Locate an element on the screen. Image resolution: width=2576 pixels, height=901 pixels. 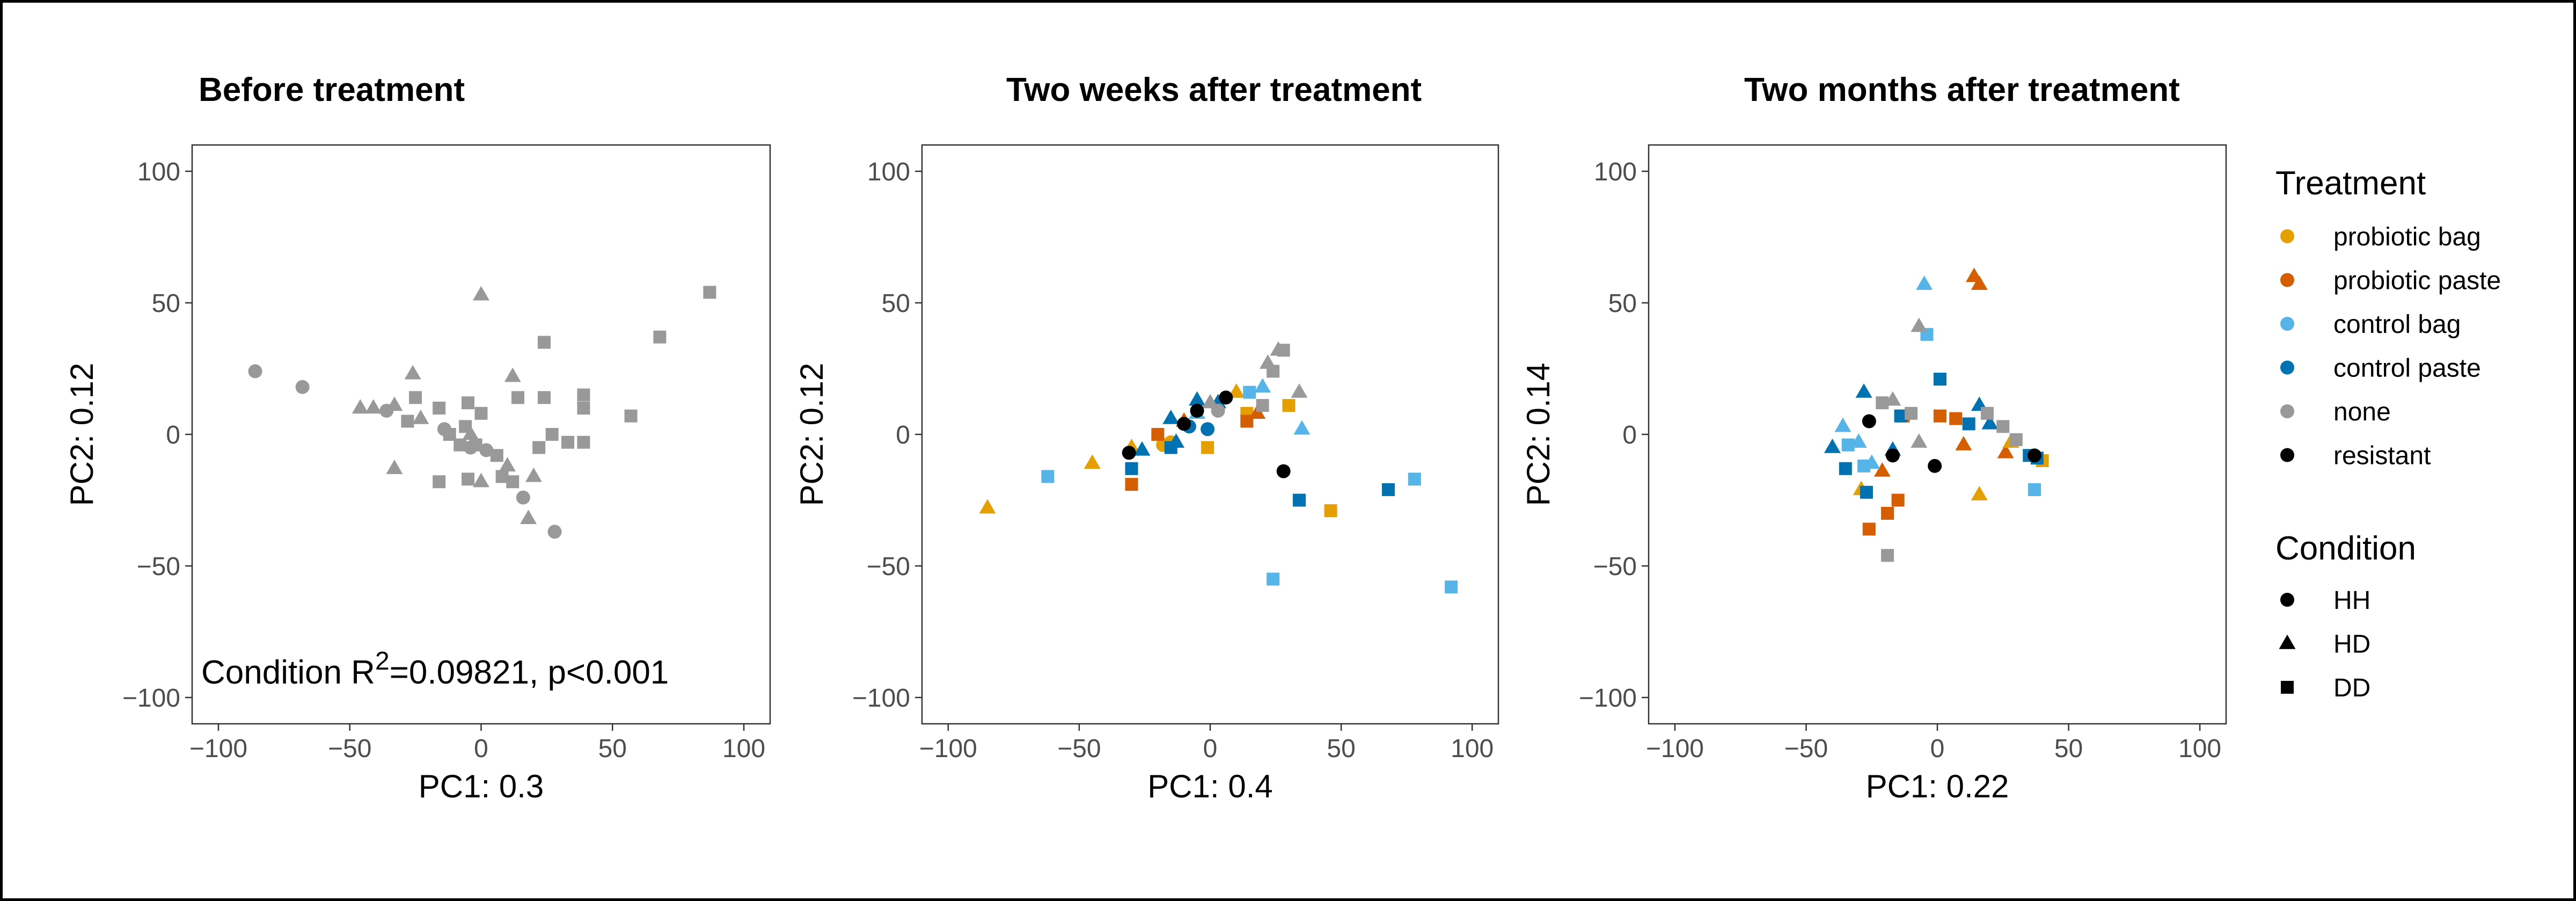
legend-title-condition: Condition is located at coordinates (2345, 548).